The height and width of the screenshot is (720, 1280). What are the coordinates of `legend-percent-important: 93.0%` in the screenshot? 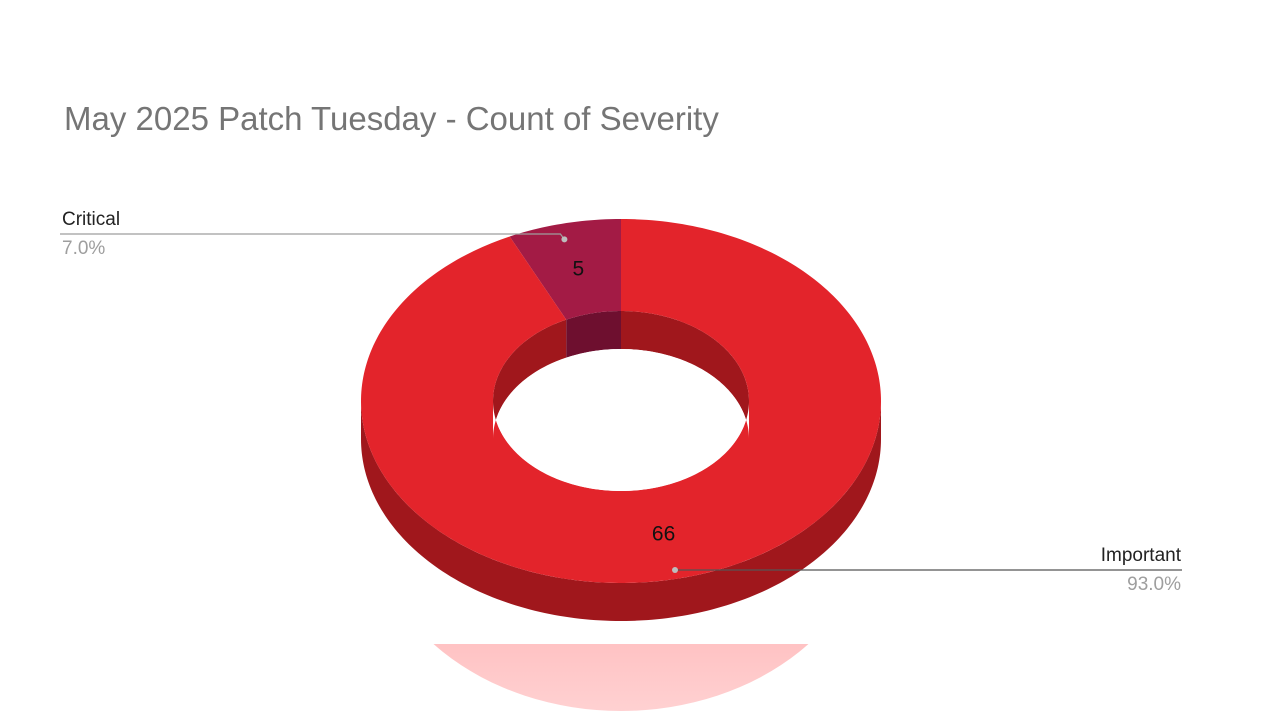 It's located at (1154, 584).